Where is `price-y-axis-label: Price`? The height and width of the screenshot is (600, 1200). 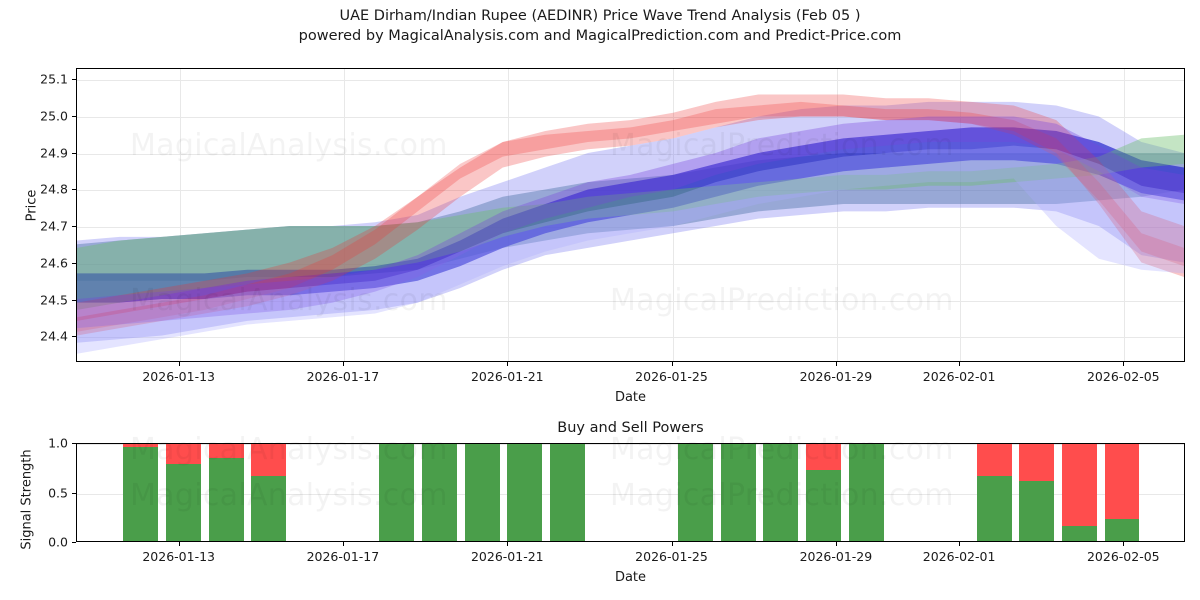
price-y-axis-label: Price is located at coordinates (32, 205).